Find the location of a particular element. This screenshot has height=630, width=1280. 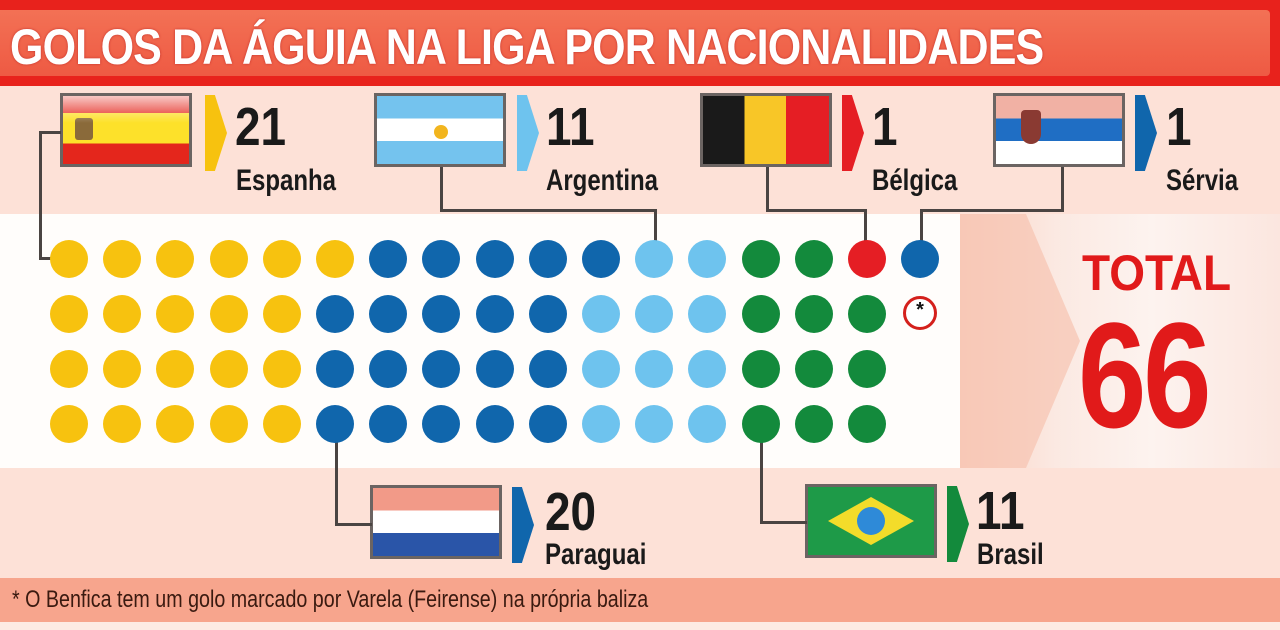

paraguay-goals: 20 is located at coordinates (571, 512).